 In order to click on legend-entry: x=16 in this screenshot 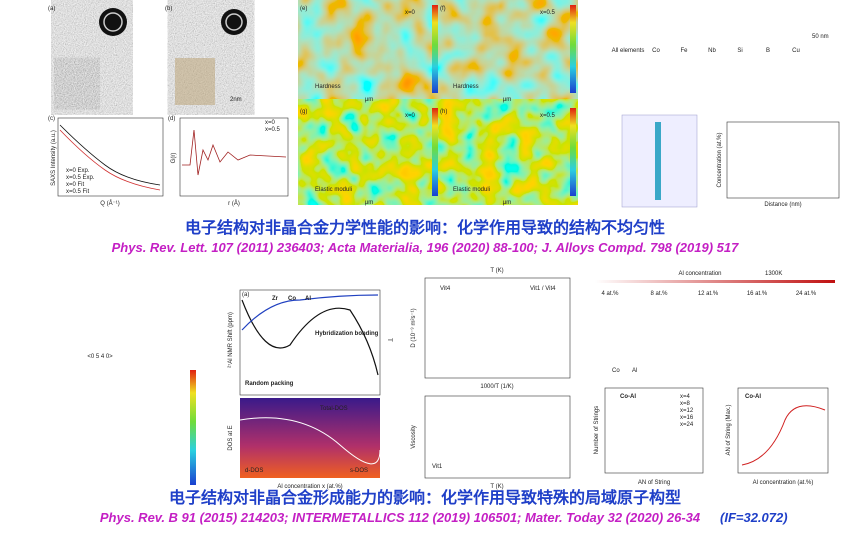, I will do `click(687, 418)`.